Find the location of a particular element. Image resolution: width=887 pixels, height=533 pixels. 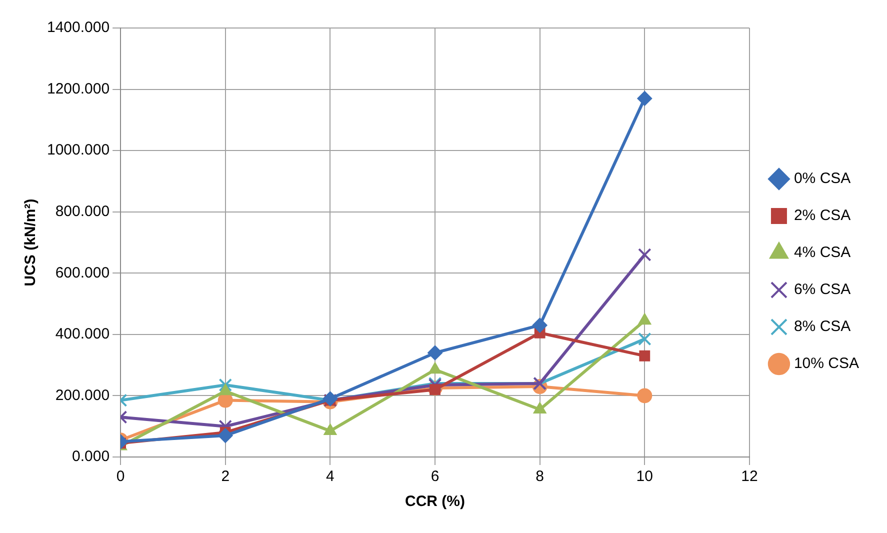

x-tick-label: 4 is located at coordinates (330, 477).